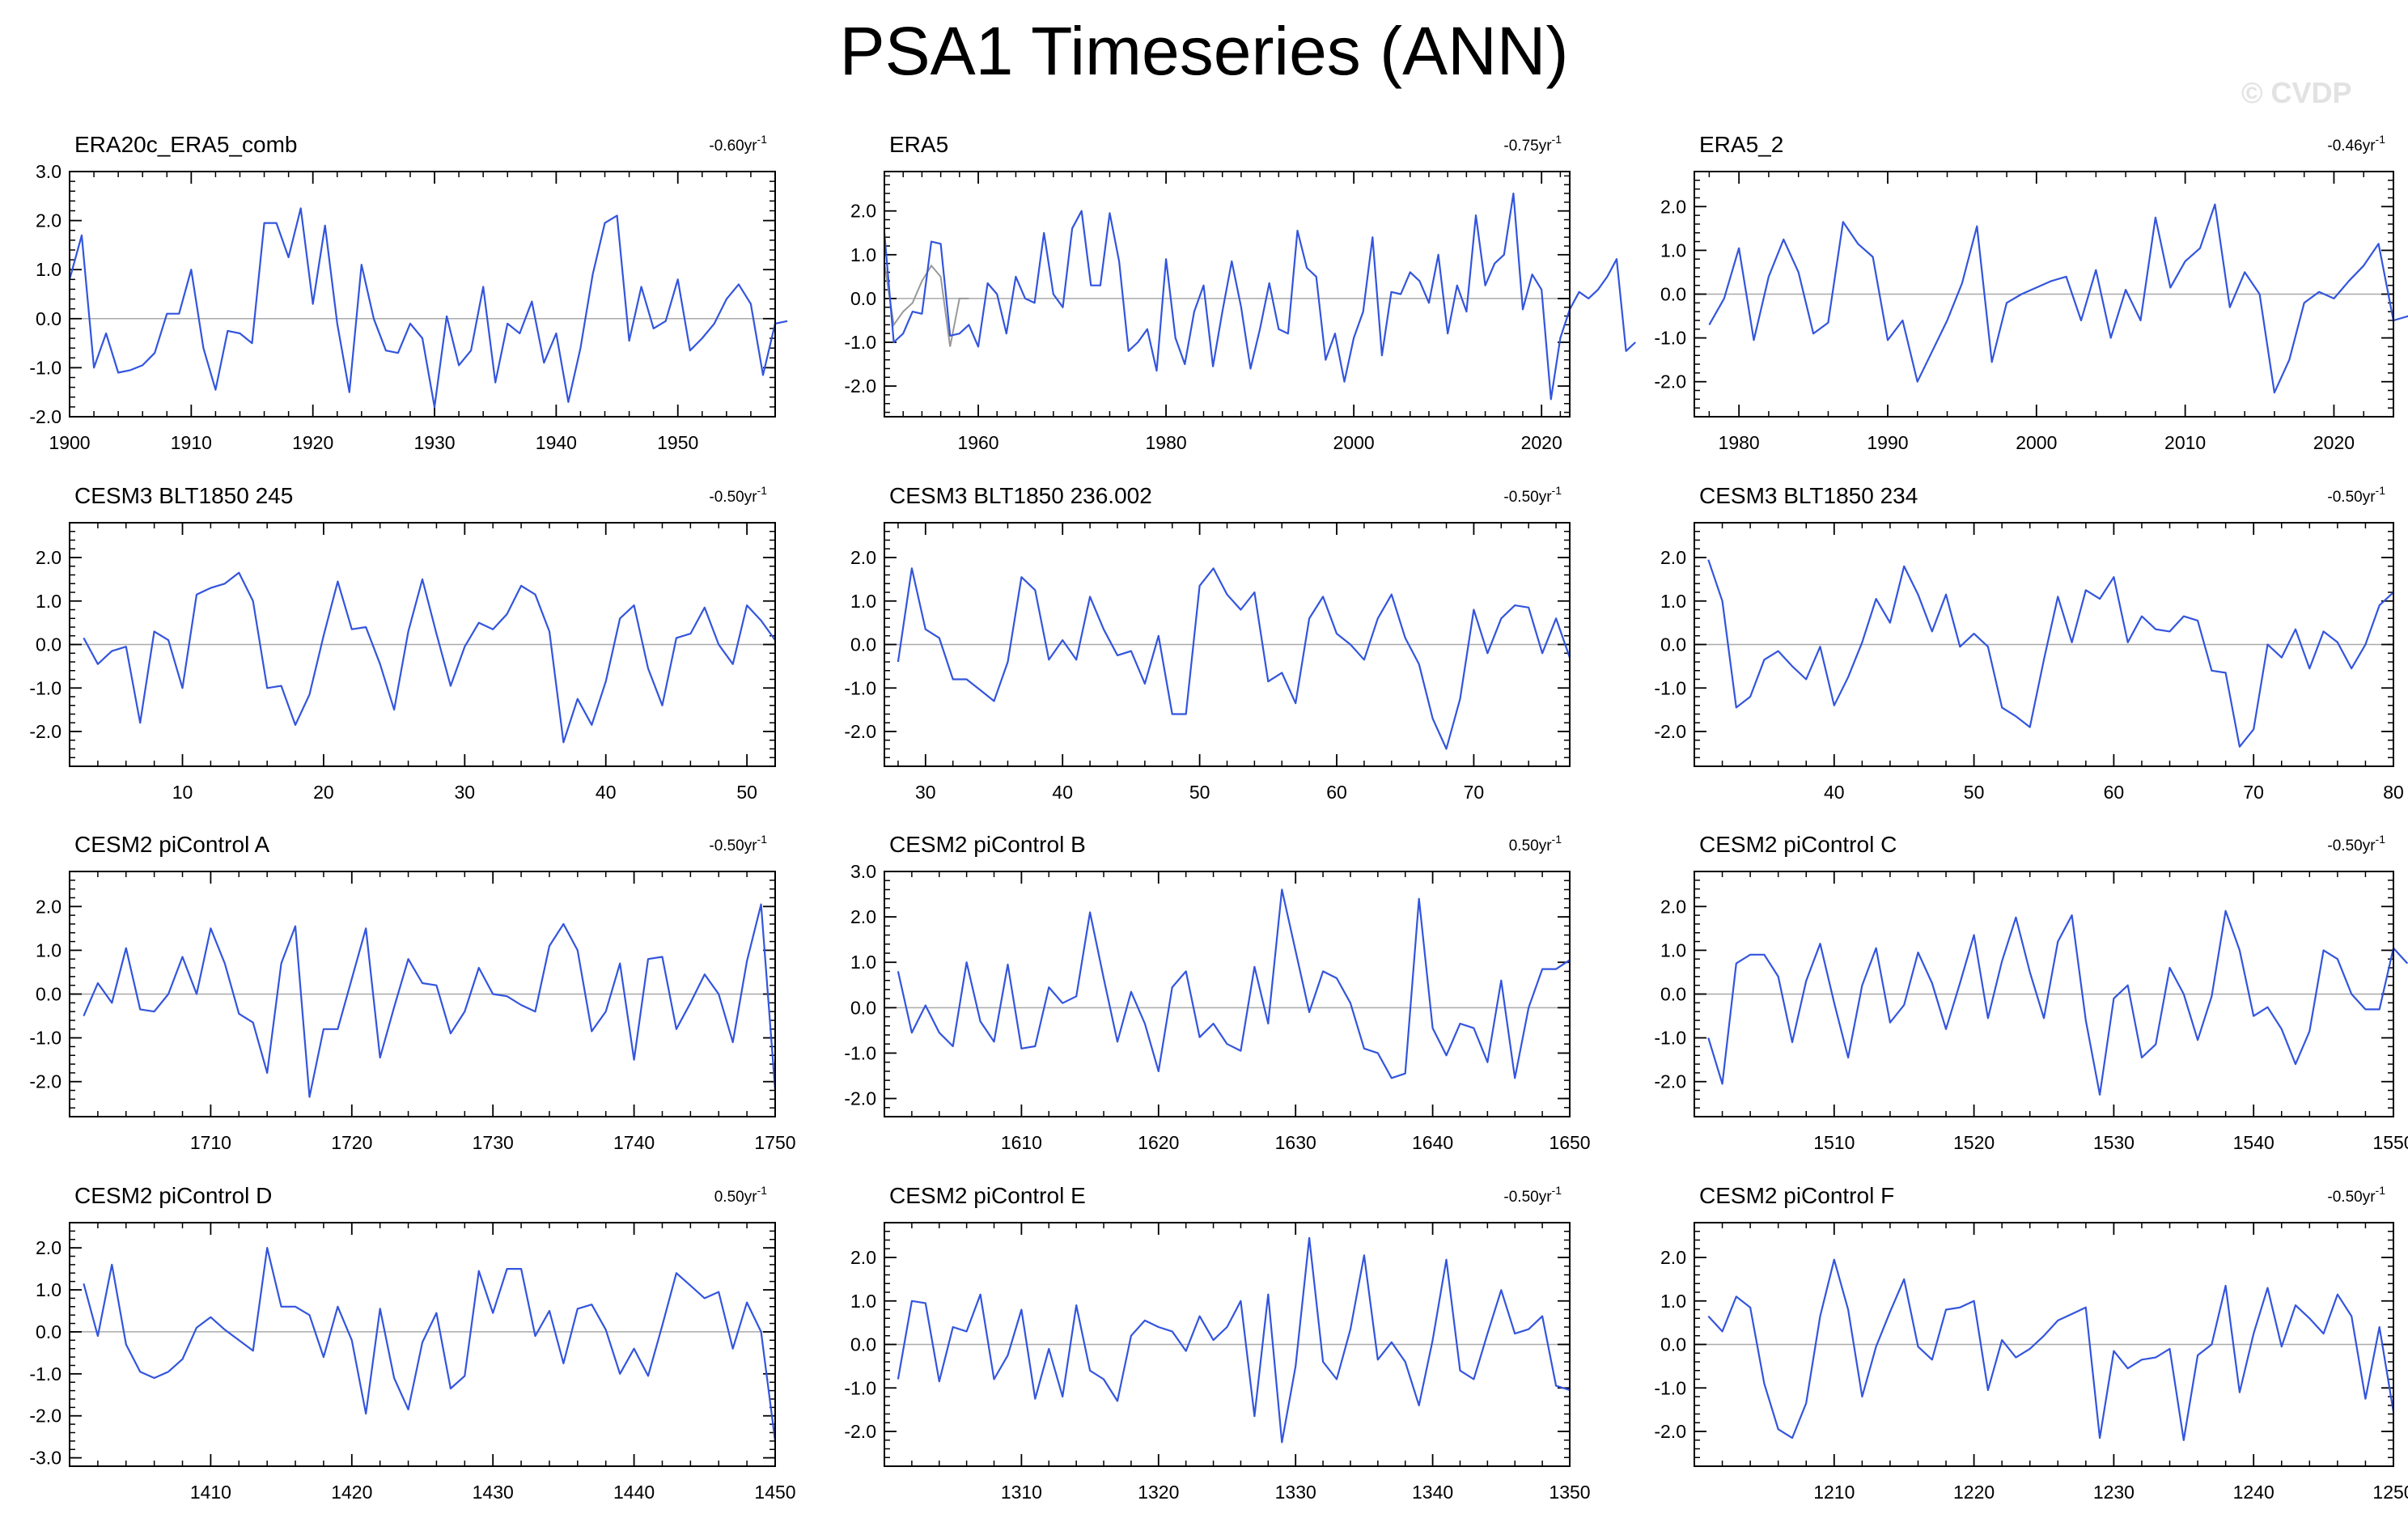  I want to click on panel-title: CESM2 piControl B, so click(987, 844).